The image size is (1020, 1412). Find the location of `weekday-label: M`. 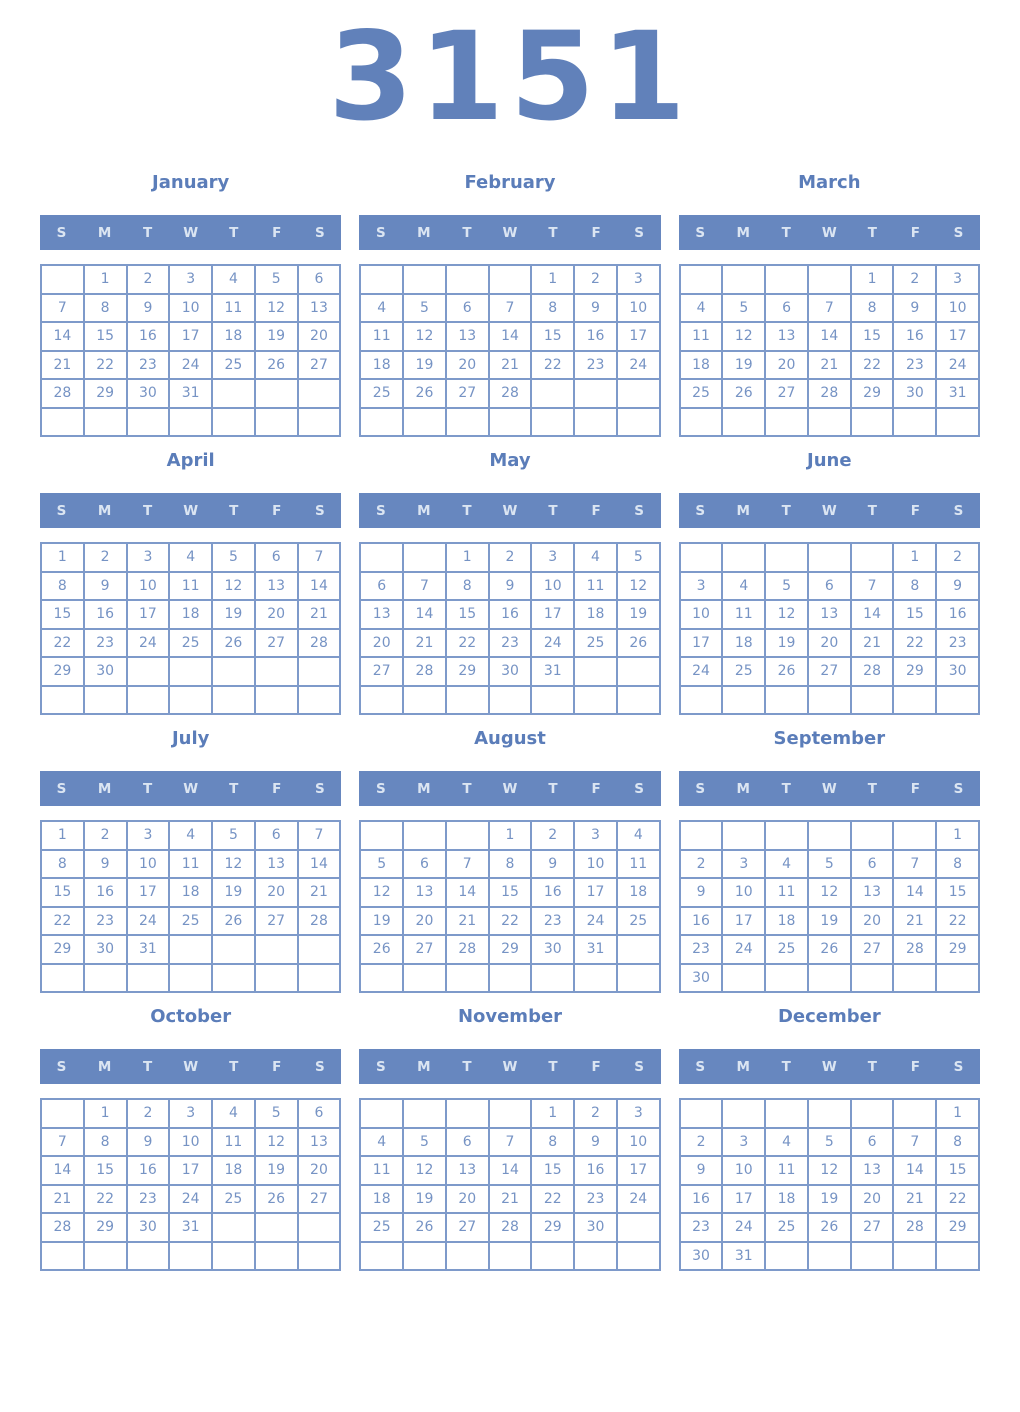

weekday-label: M is located at coordinates (424, 232).